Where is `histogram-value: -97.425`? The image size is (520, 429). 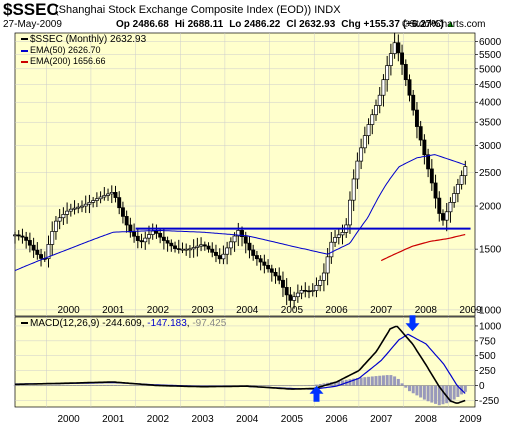 histogram-value: -97.425 is located at coordinates (209, 323).